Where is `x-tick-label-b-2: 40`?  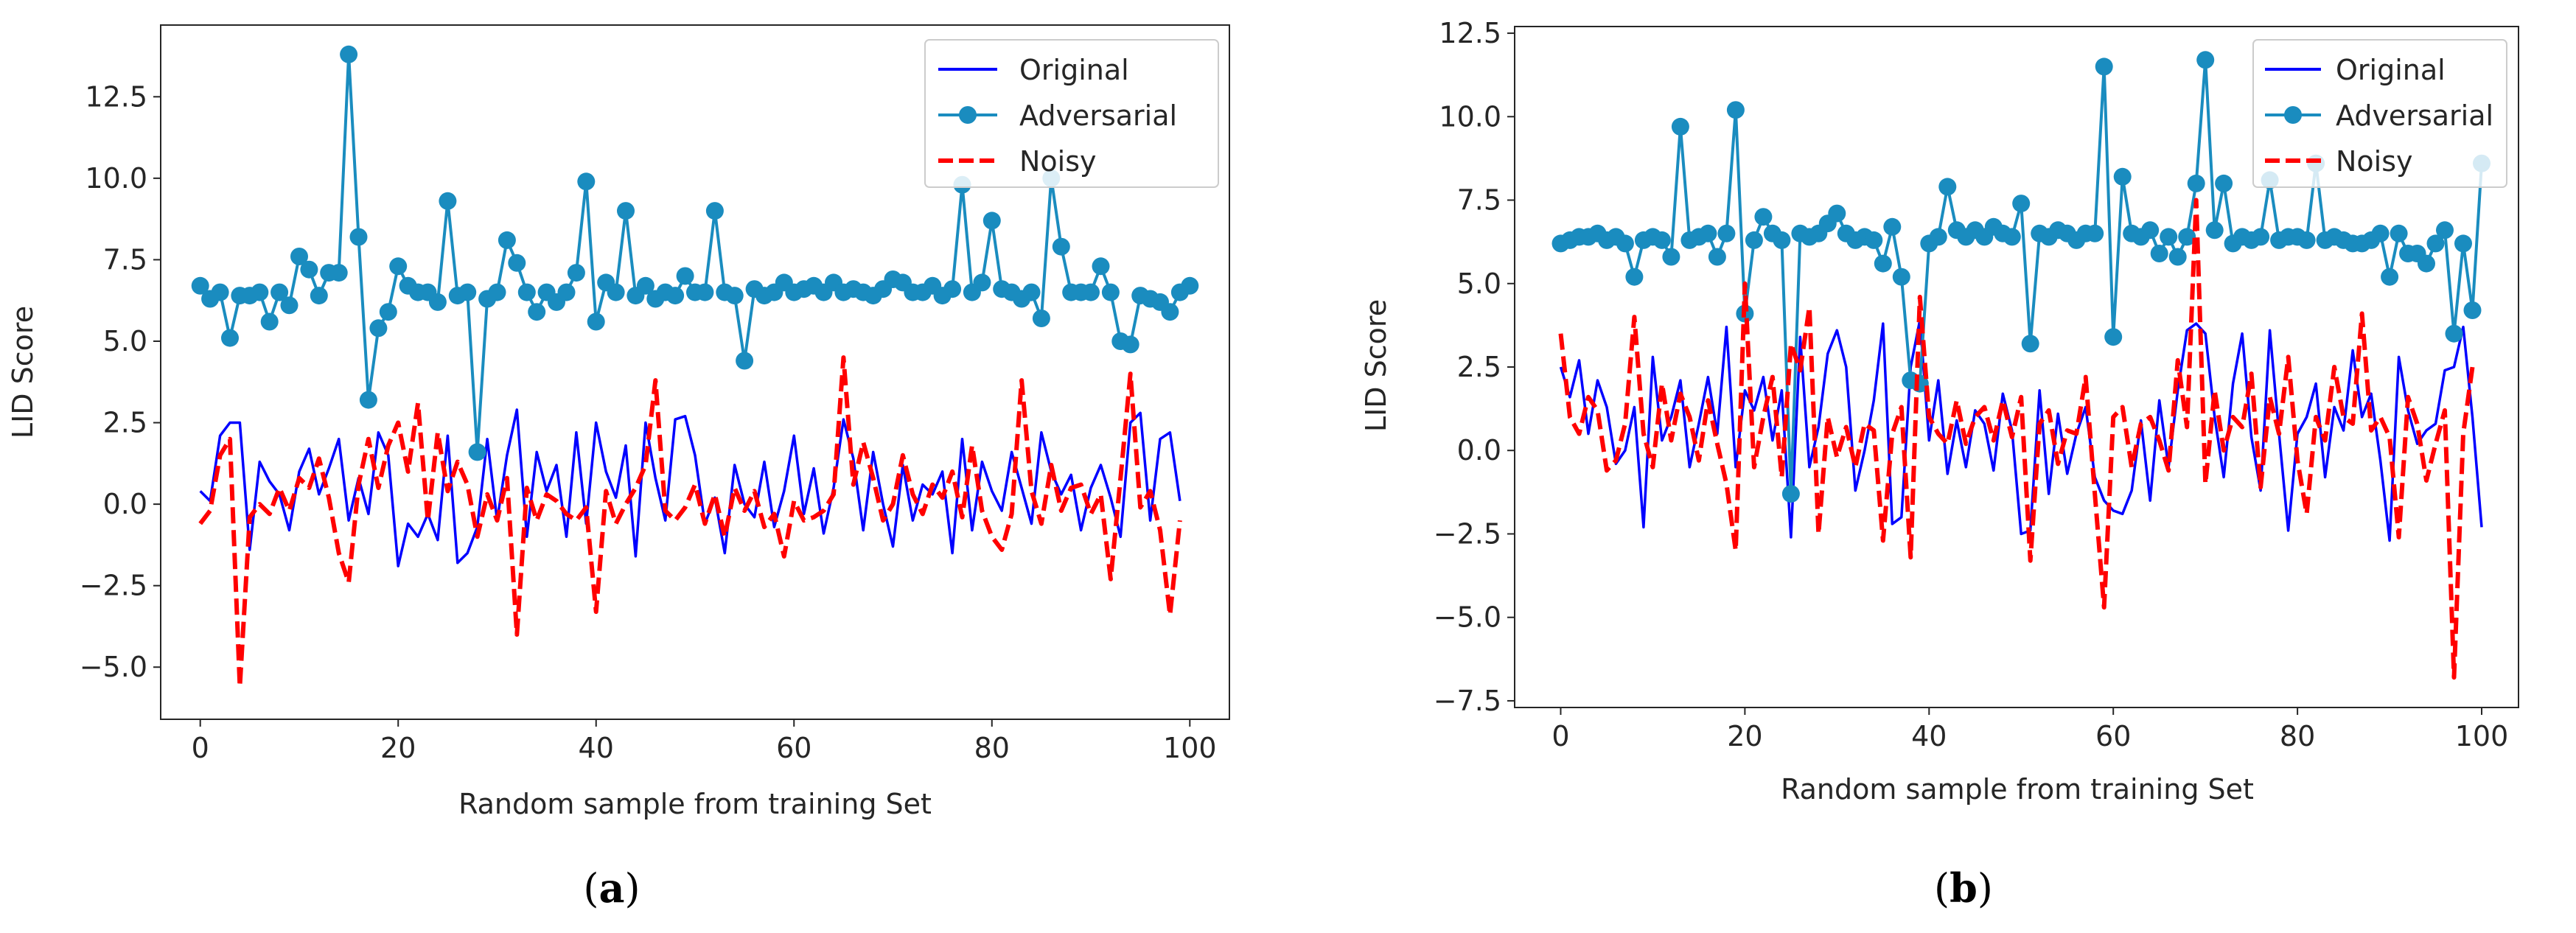 x-tick-label-b-2: 40 is located at coordinates (1929, 736).